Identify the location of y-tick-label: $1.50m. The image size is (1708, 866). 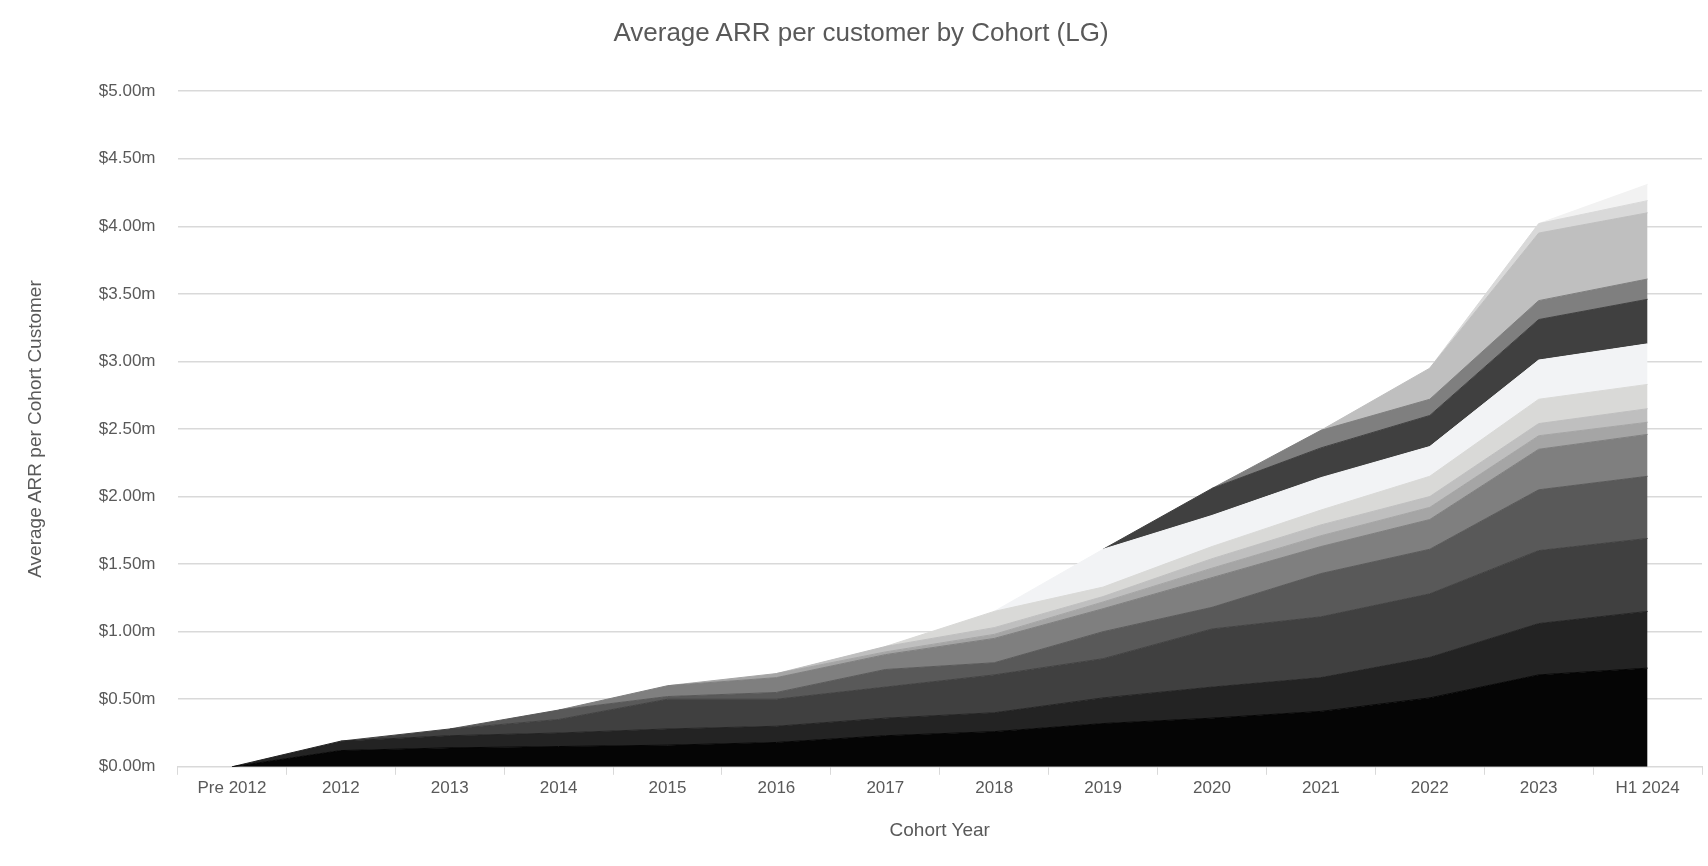
(127, 563).